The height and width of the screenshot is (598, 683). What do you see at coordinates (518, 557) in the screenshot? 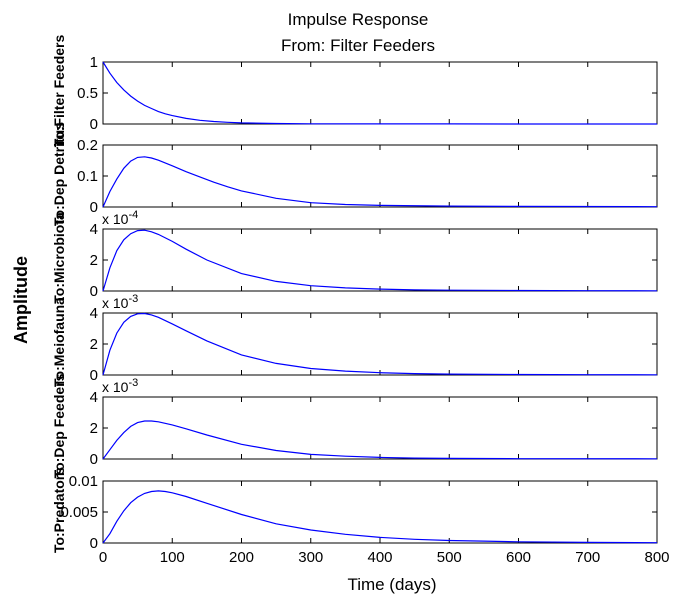
I see `x-tick-label: 600` at bounding box center [518, 557].